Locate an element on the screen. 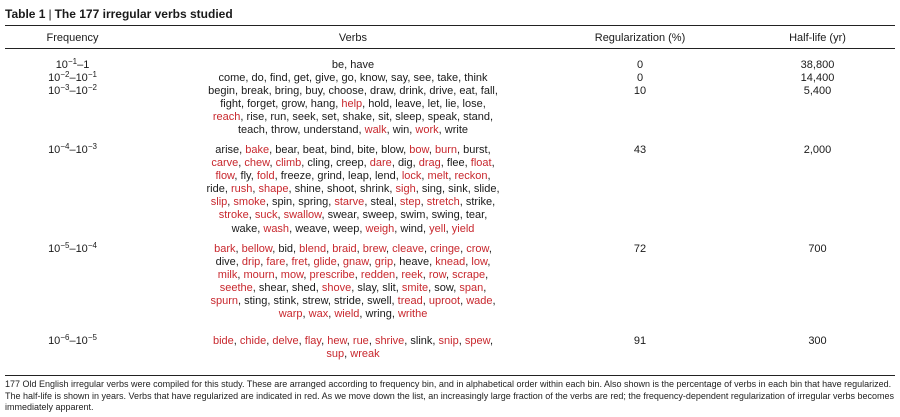 The image size is (900, 417). frequency-cell: 10−6–10−5 is located at coordinates (72, 340).